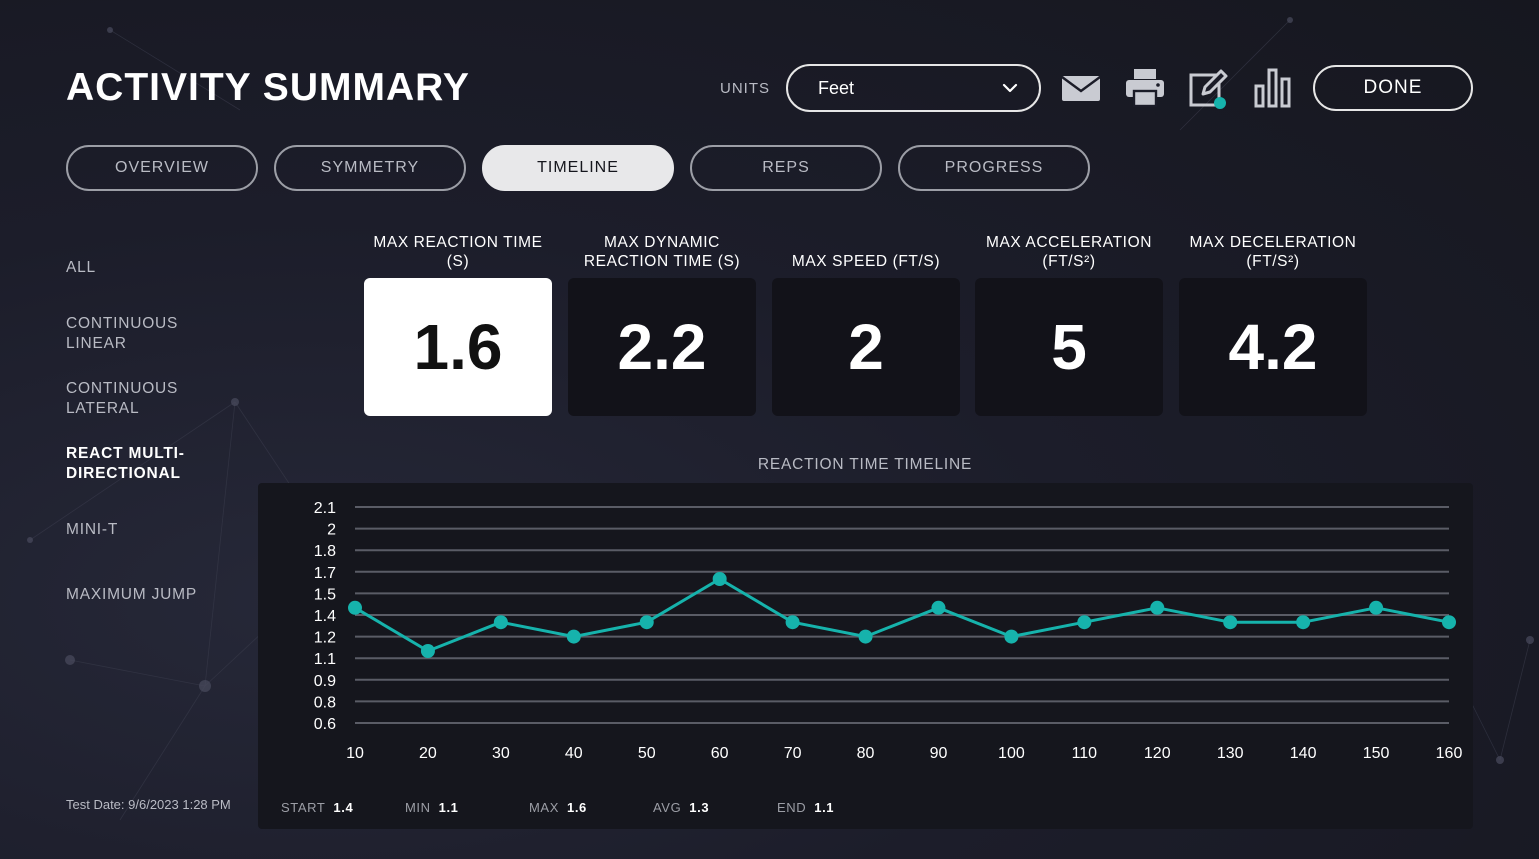  I want to click on stat-start: START 1.4, so click(343, 807).